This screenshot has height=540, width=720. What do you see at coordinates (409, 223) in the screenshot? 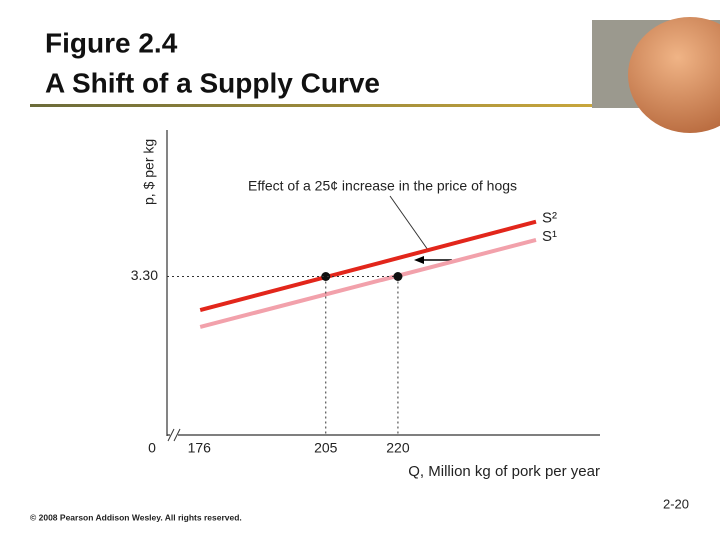
I see `annotation-leader` at bounding box center [409, 223].